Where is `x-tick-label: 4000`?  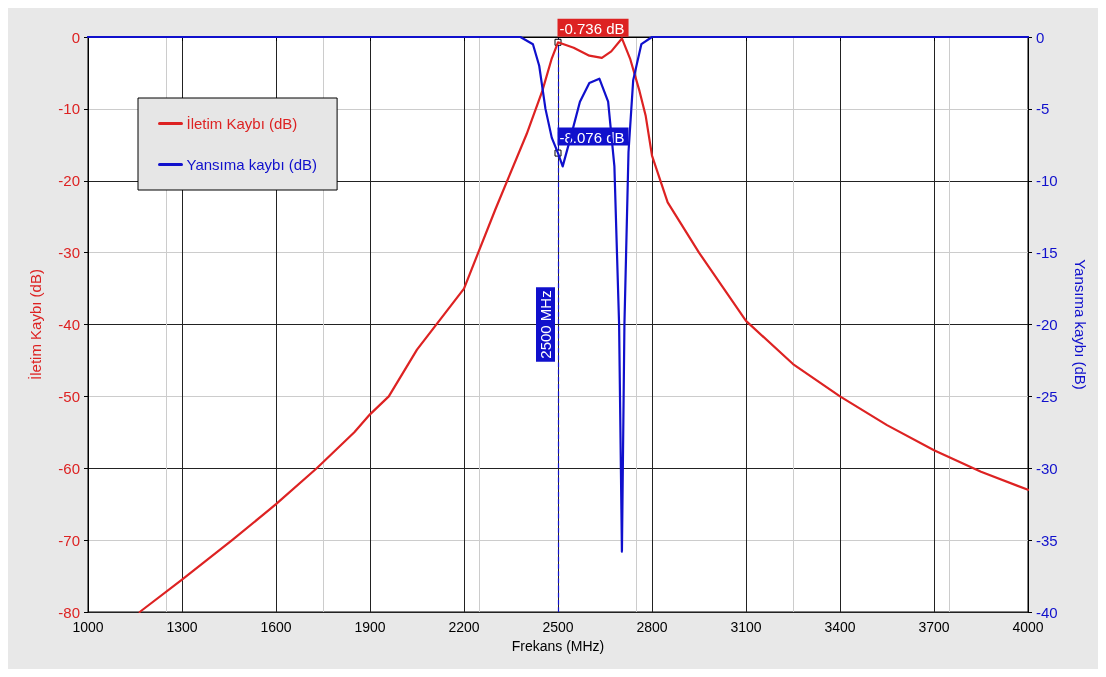 x-tick-label: 4000 is located at coordinates (1028, 627).